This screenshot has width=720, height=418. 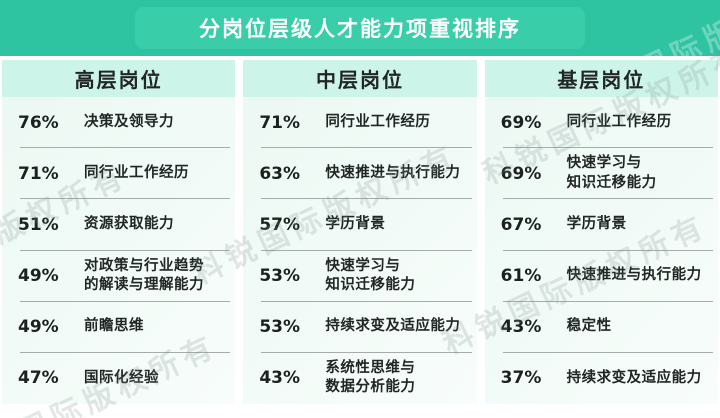 What do you see at coordinates (521, 276) in the screenshot?
I see `percent-value: 61%` at bounding box center [521, 276].